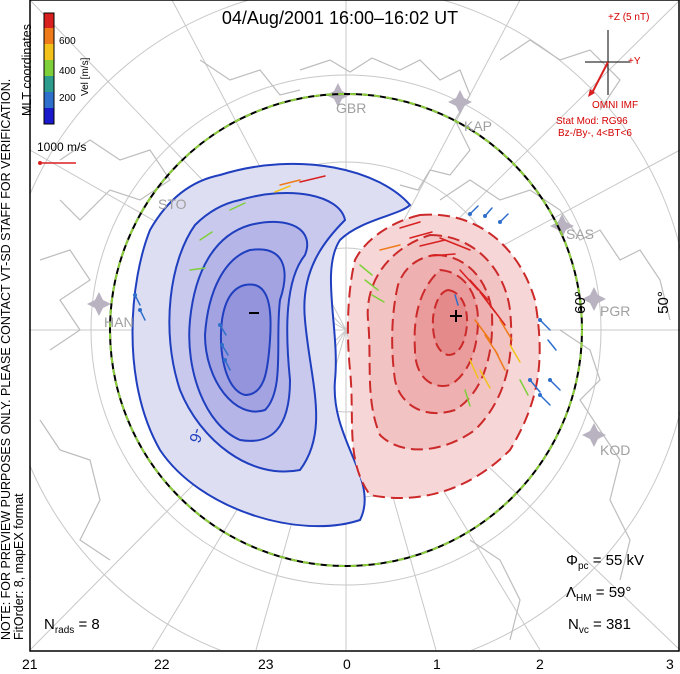 Image resolution: width=680 pixels, height=674 pixels. What do you see at coordinates (663, 302) in the screenshot?
I see `latitude-label-50: 50°` at bounding box center [663, 302].